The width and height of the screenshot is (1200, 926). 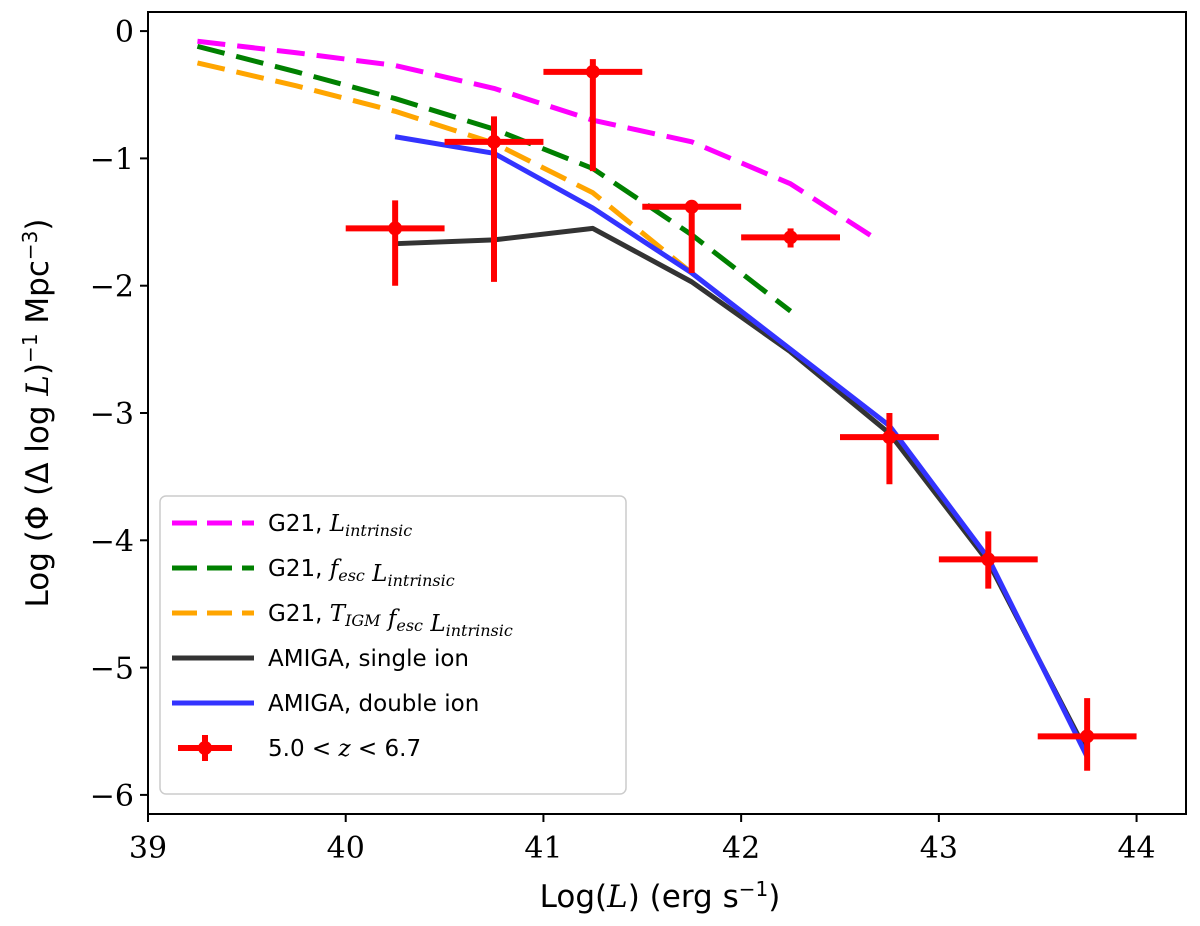 What do you see at coordinates (660, 896) in the screenshot?
I see `x-axis-title: Log(L) (erg s−1)` at bounding box center [660, 896].